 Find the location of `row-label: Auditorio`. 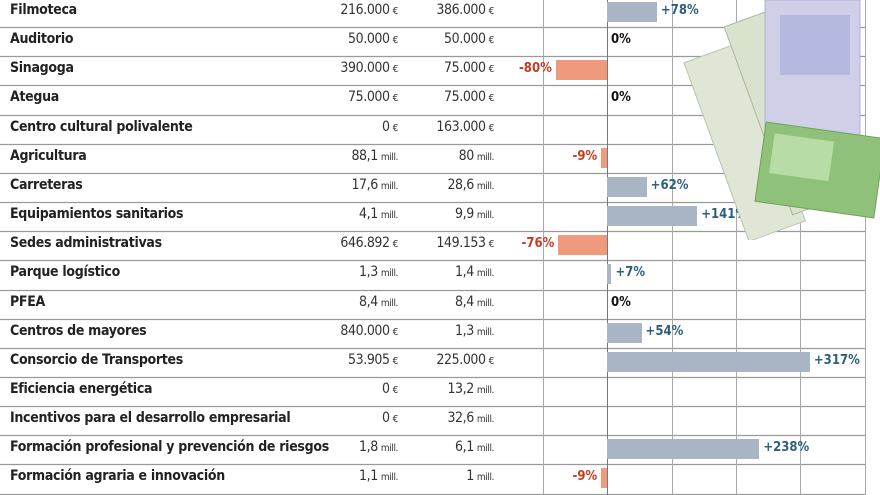

row-label: Auditorio is located at coordinates (42, 39).